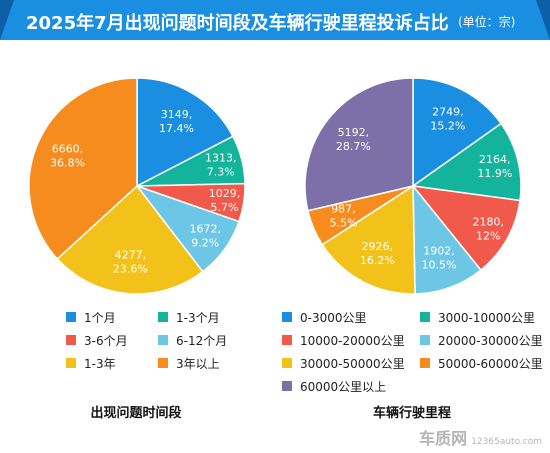 The width and height of the screenshot is (550, 453). I want to click on pie-data-label: 1029, 5.7%, so click(225, 200).